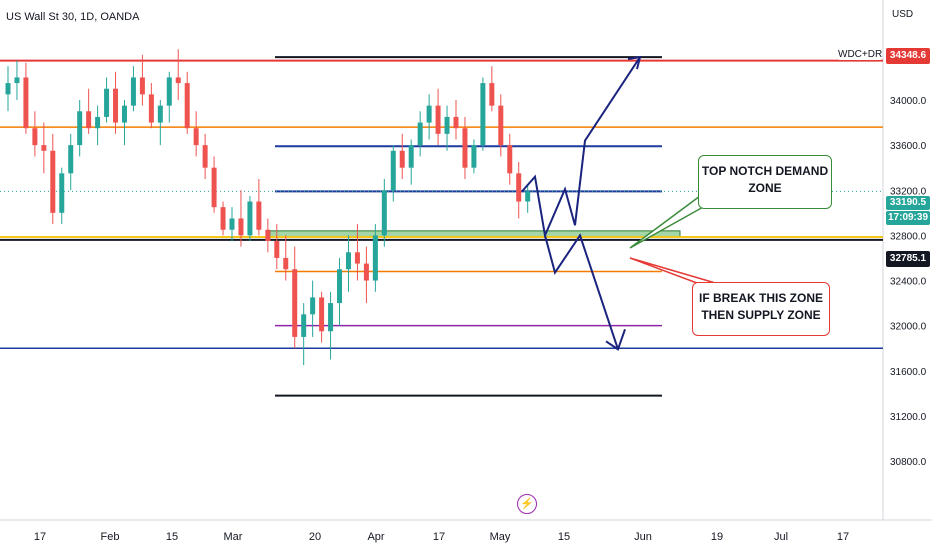 The width and height of the screenshot is (932, 550). Describe the element at coordinates (765, 188) in the screenshot. I see `demand-callout-line2: ZONE` at that location.